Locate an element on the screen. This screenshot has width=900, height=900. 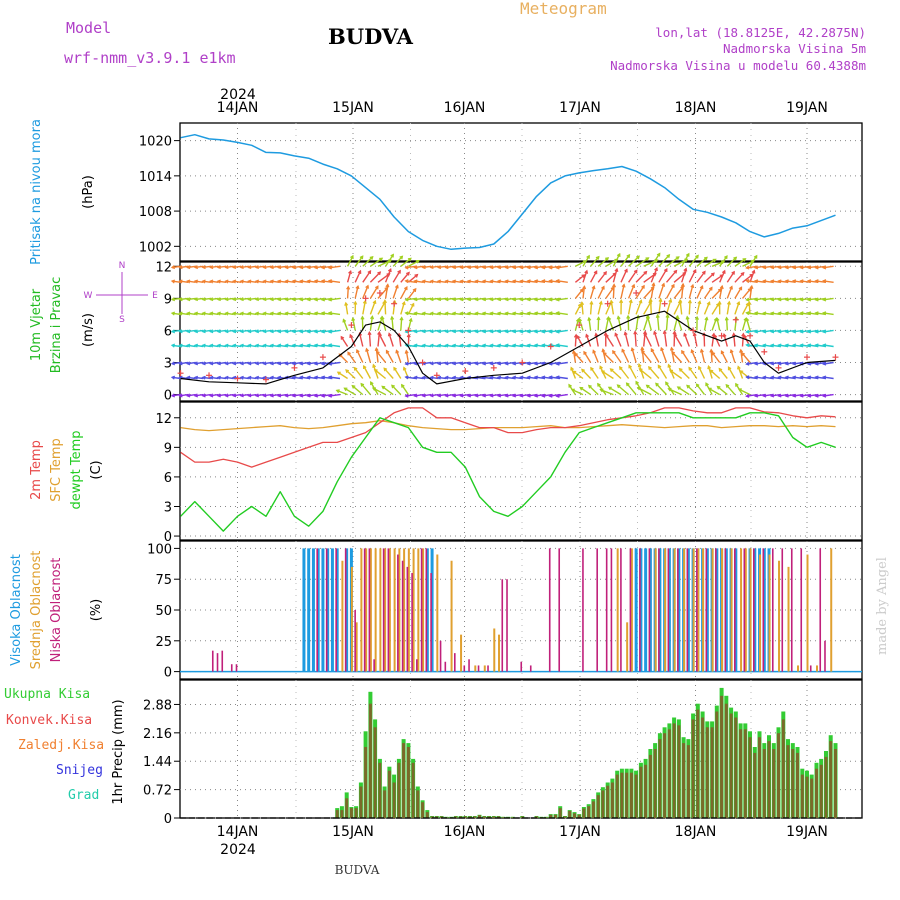
top-year: 2024 is located at coordinates (238, 95).